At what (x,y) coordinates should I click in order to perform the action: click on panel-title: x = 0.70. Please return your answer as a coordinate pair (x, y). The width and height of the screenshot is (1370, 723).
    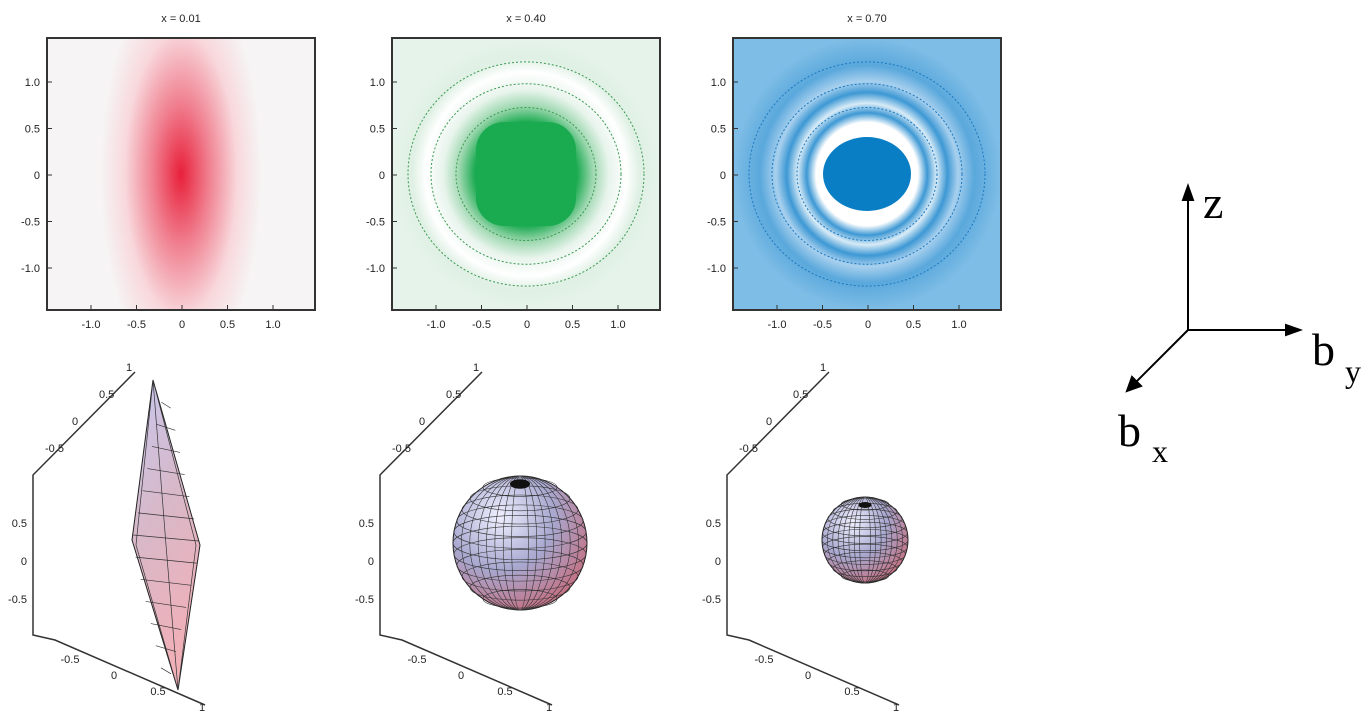
    Looking at the image, I should click on (866, 19).